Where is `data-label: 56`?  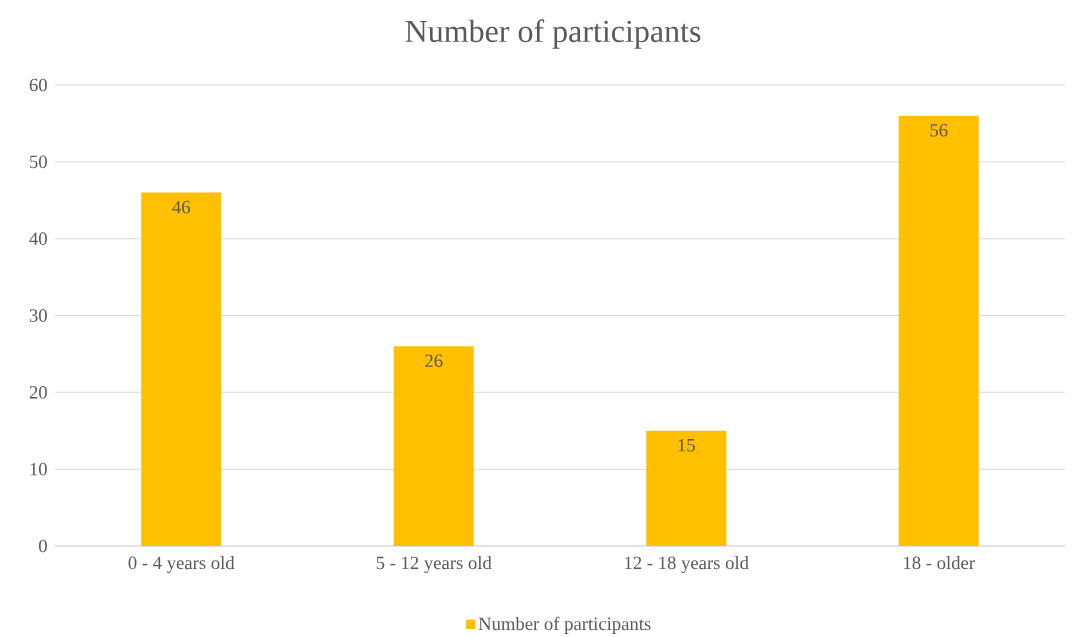
data-label: 56 is located at coordinates (939, 130).